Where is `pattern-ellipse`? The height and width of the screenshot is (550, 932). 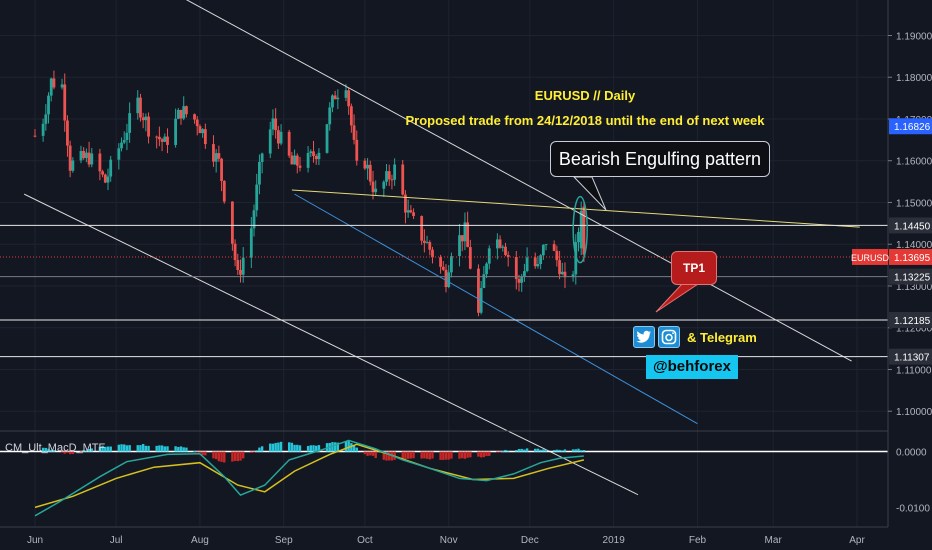
pattern-ellipse is located at coordinates (580, 229).